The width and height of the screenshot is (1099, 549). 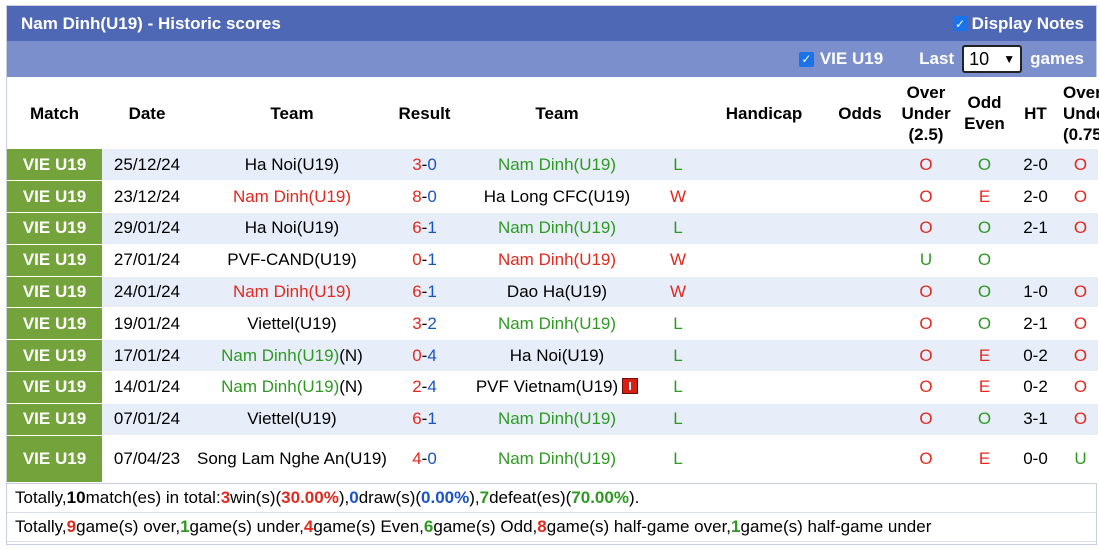 I want to click on away-score: 2, so click(x=432, y=323).